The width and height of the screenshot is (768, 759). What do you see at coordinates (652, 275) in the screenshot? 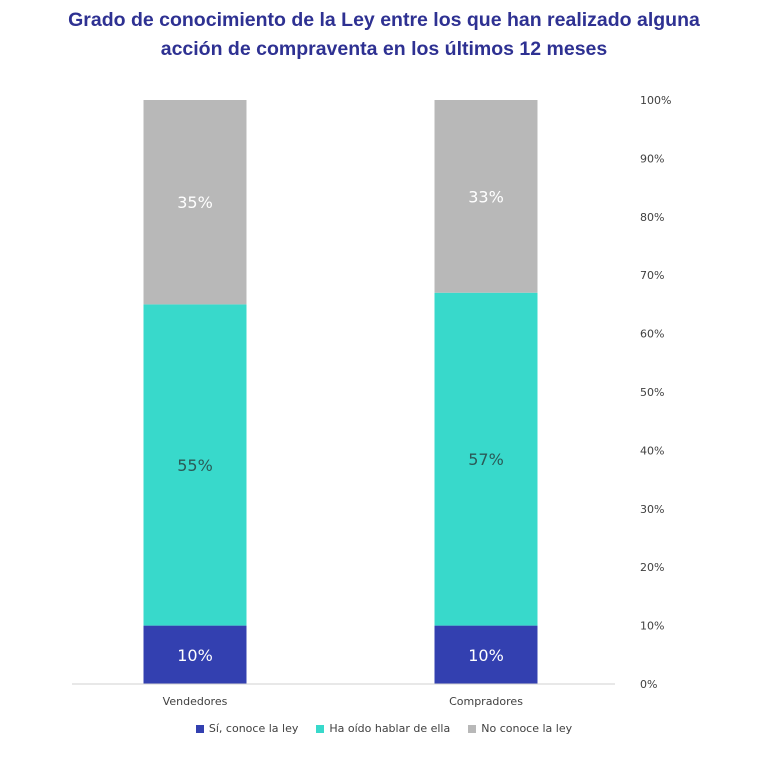
I see `y-tick-label: 70%` at bounding box center [652, 275].